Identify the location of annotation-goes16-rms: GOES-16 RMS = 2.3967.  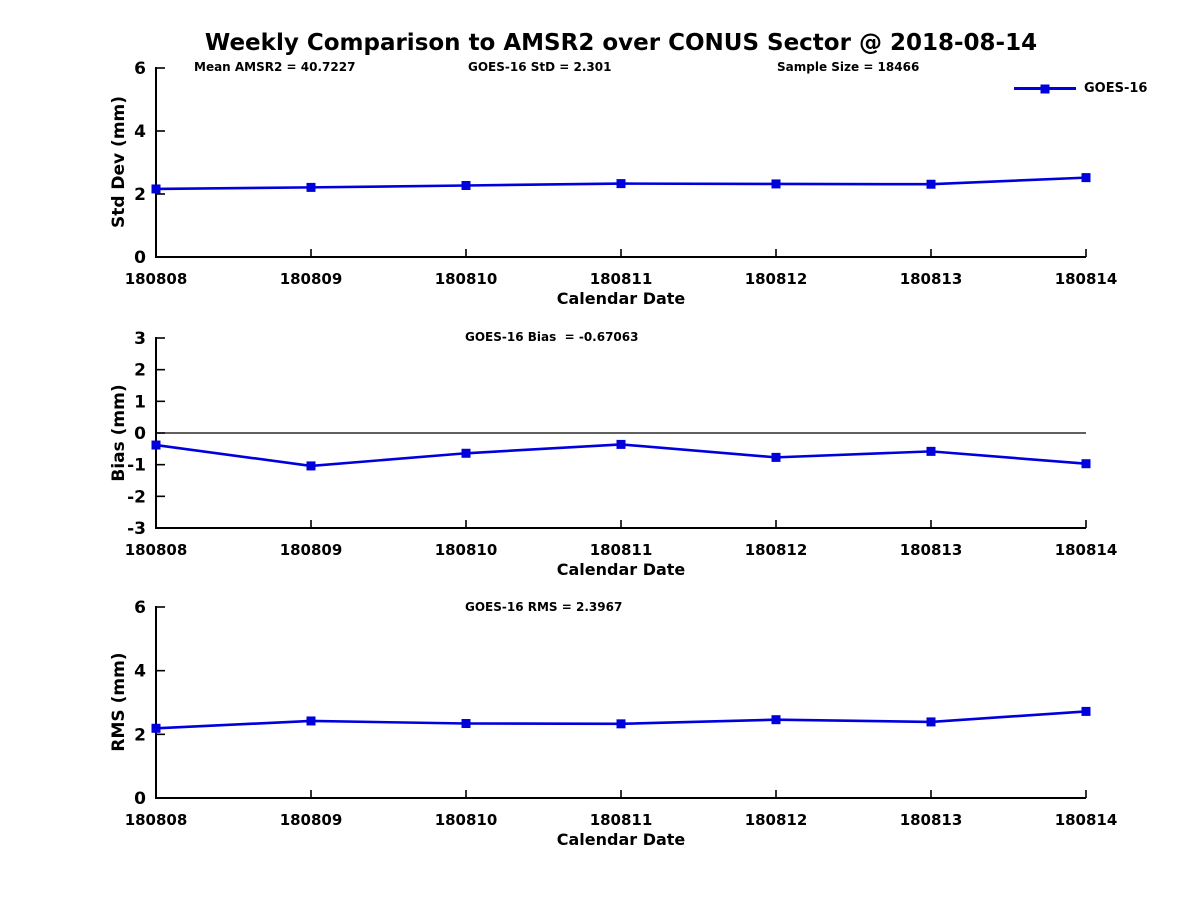
(544, 607).